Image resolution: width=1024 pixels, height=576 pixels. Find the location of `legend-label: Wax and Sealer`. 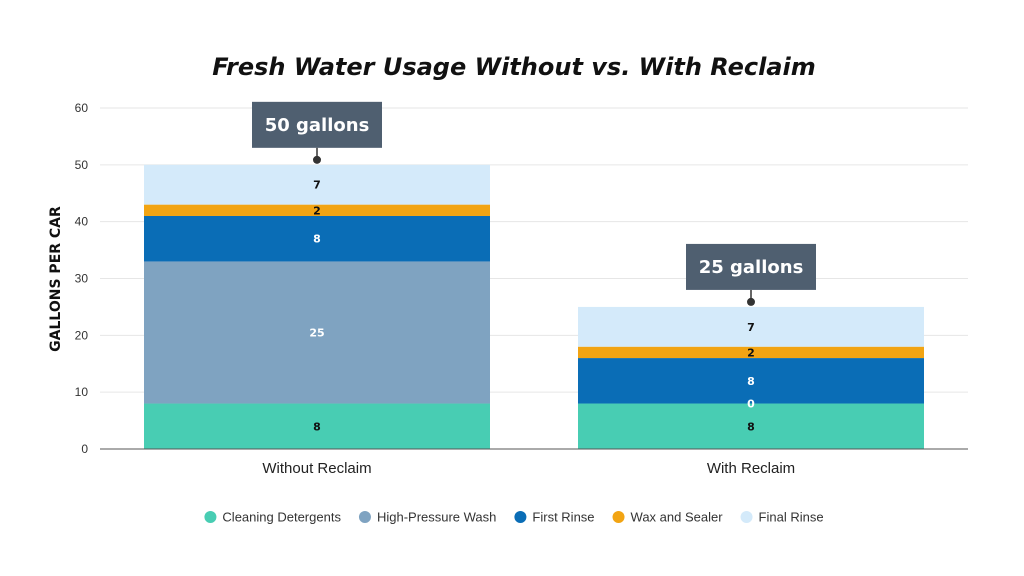

legend-label: Wax and Sealer is located at coordinates (677, 517).